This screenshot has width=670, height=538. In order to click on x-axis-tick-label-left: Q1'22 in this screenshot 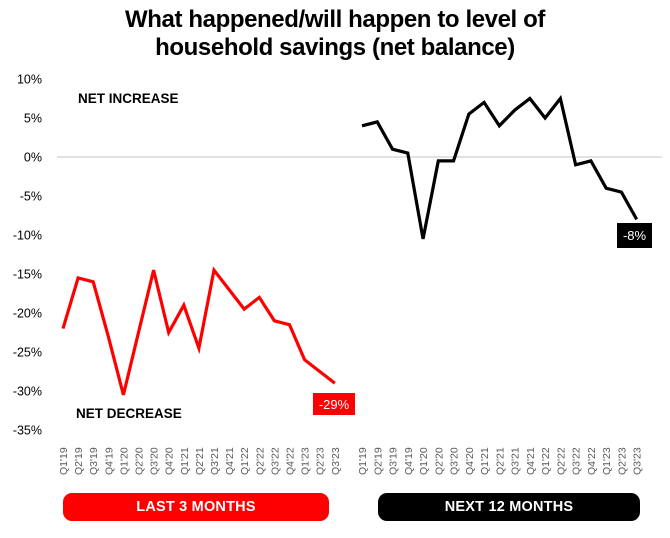, I will do `click(245, 461)`.